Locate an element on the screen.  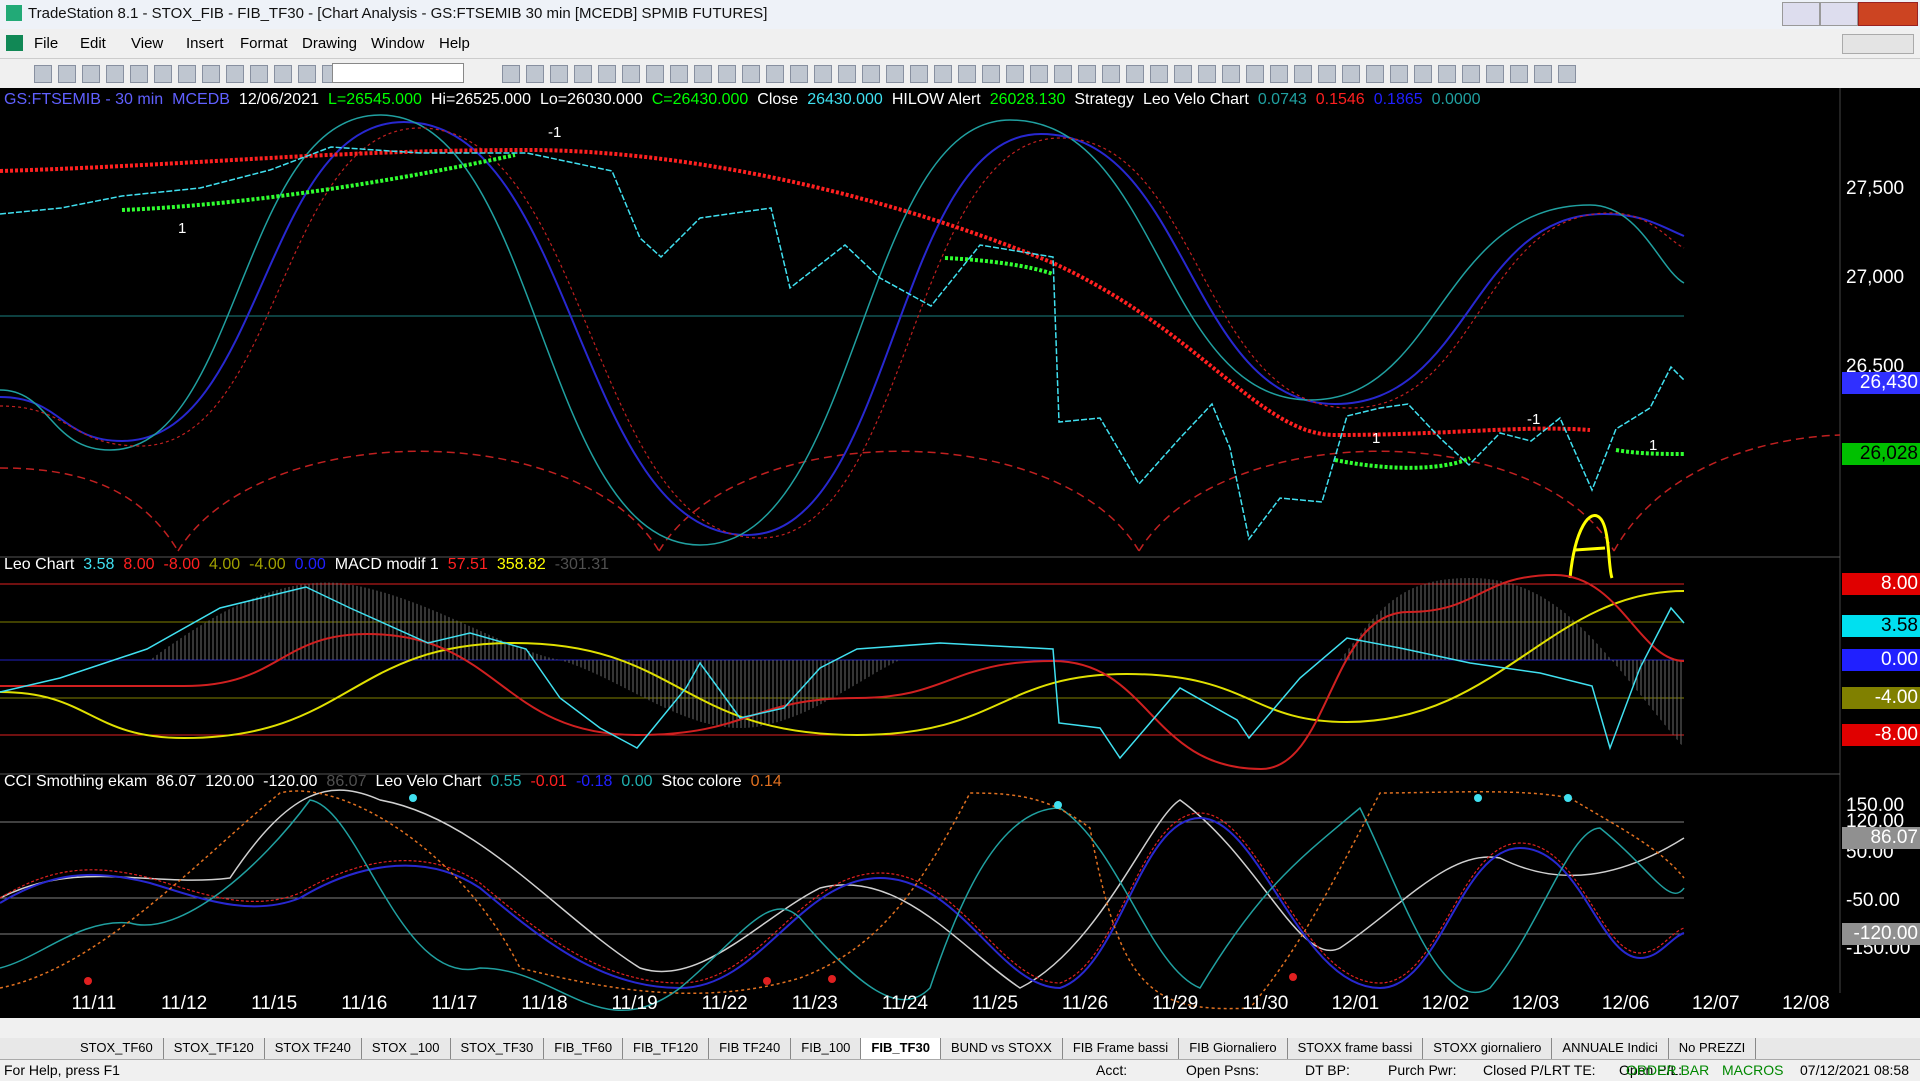
sheet-tab: FIB TF240 is located at coordinates (750, 1048).